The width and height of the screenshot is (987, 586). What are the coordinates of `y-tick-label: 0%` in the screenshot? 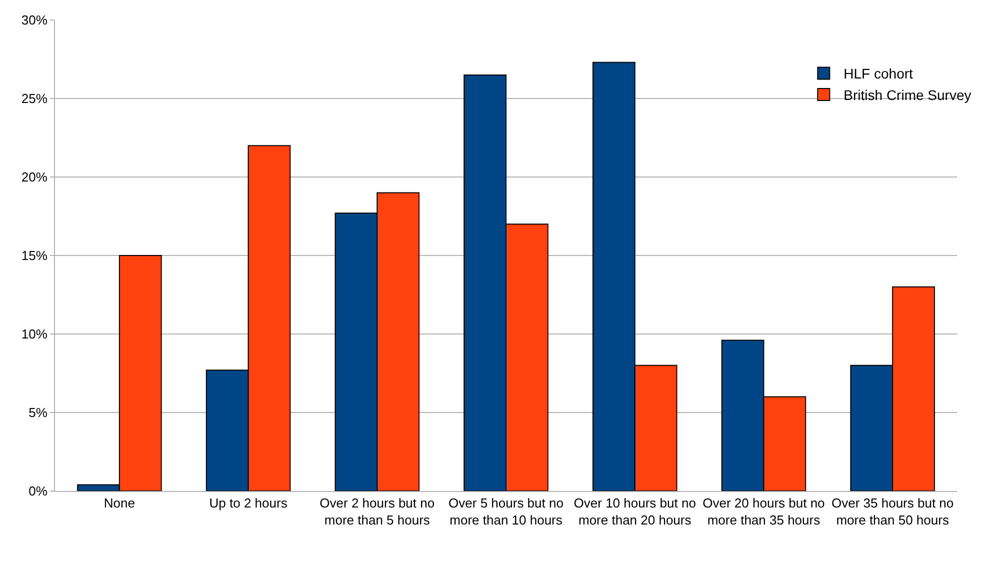 It's located at (38, 491).